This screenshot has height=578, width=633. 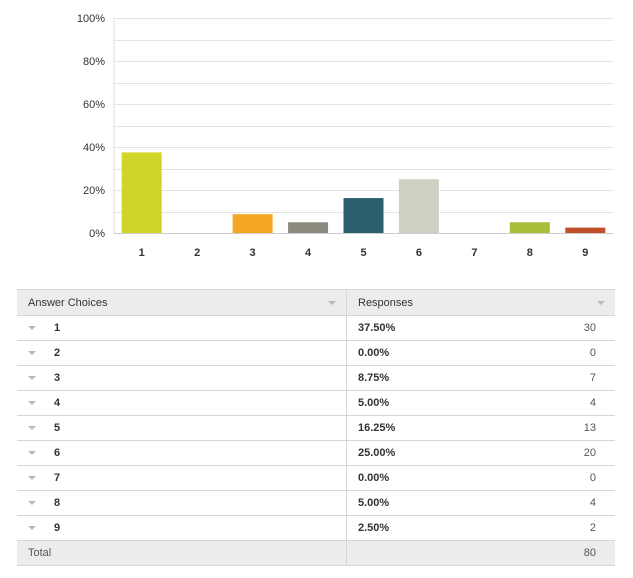 I want to click on response-percent: 2.50%, so click(x=374, y=528).